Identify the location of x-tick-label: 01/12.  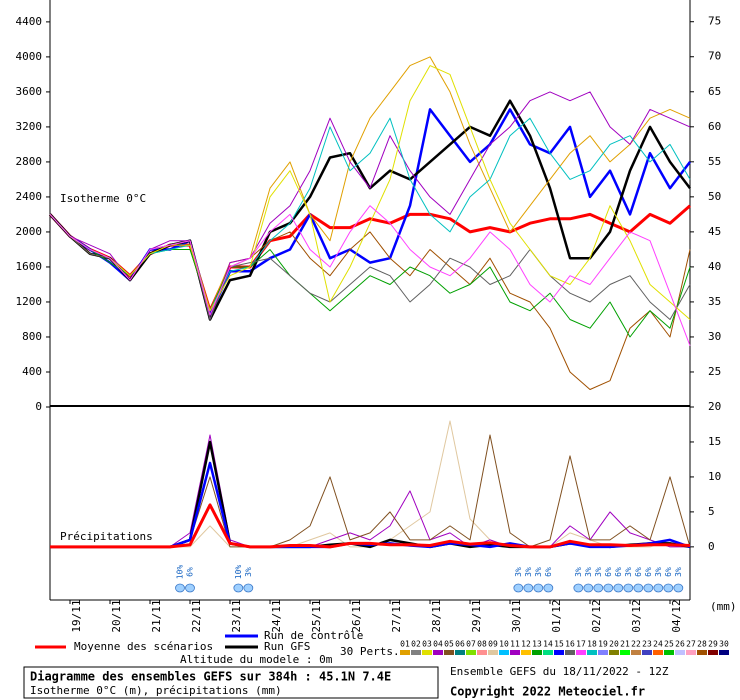
(556, 615).